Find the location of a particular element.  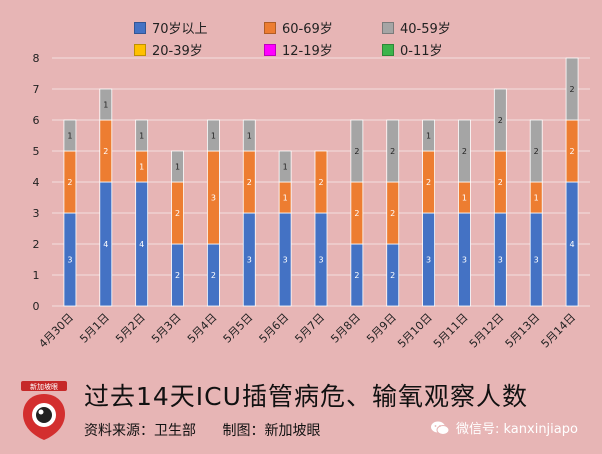

x-tick-label: 5月7日 is located at coordinates (309, 328).